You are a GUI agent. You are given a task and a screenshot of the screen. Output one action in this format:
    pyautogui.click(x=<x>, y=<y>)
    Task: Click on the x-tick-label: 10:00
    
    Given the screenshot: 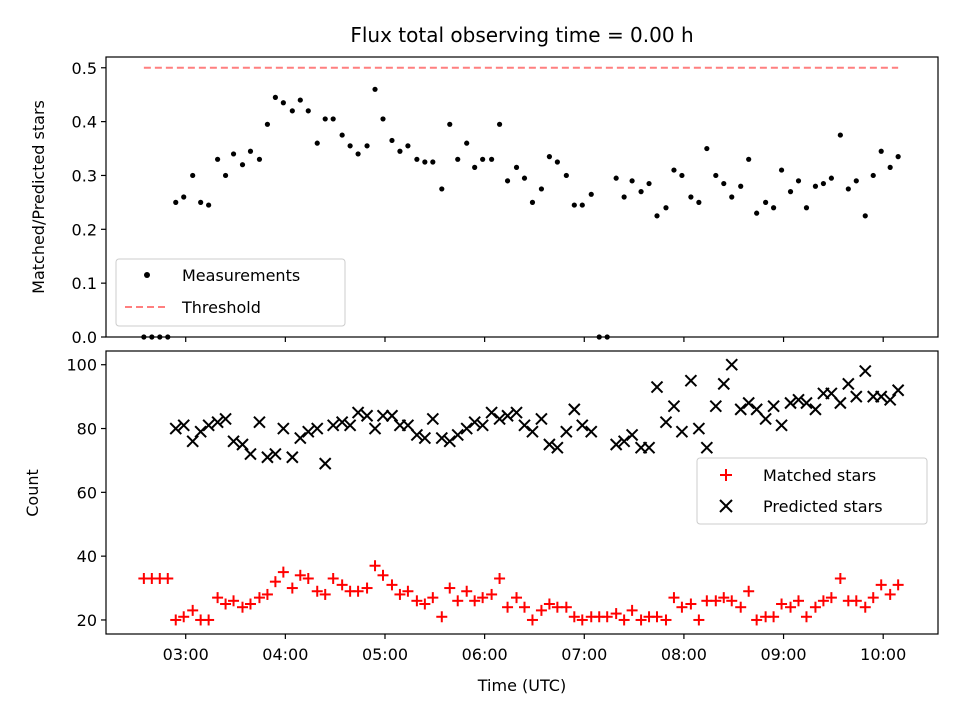 What is the action you would take?
    pyautogui.click(x=883, y=654)
    